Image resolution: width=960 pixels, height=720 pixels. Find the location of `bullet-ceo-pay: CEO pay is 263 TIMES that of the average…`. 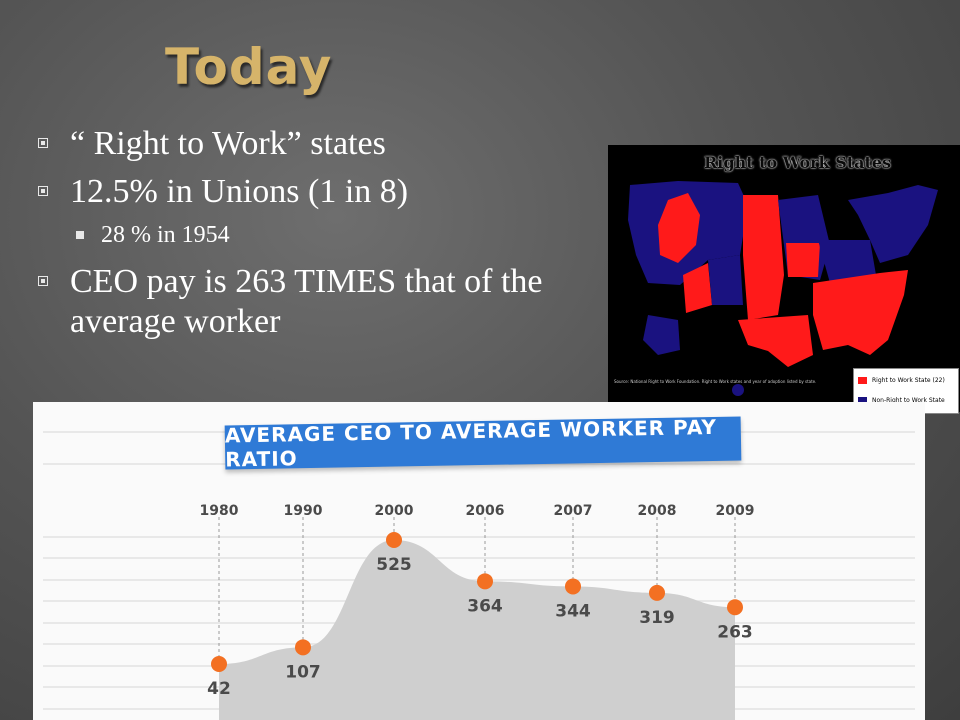

bullet-ceo-pay: CEO pay is 263 TIMES that of the average… is located at coordinates (318, 302).